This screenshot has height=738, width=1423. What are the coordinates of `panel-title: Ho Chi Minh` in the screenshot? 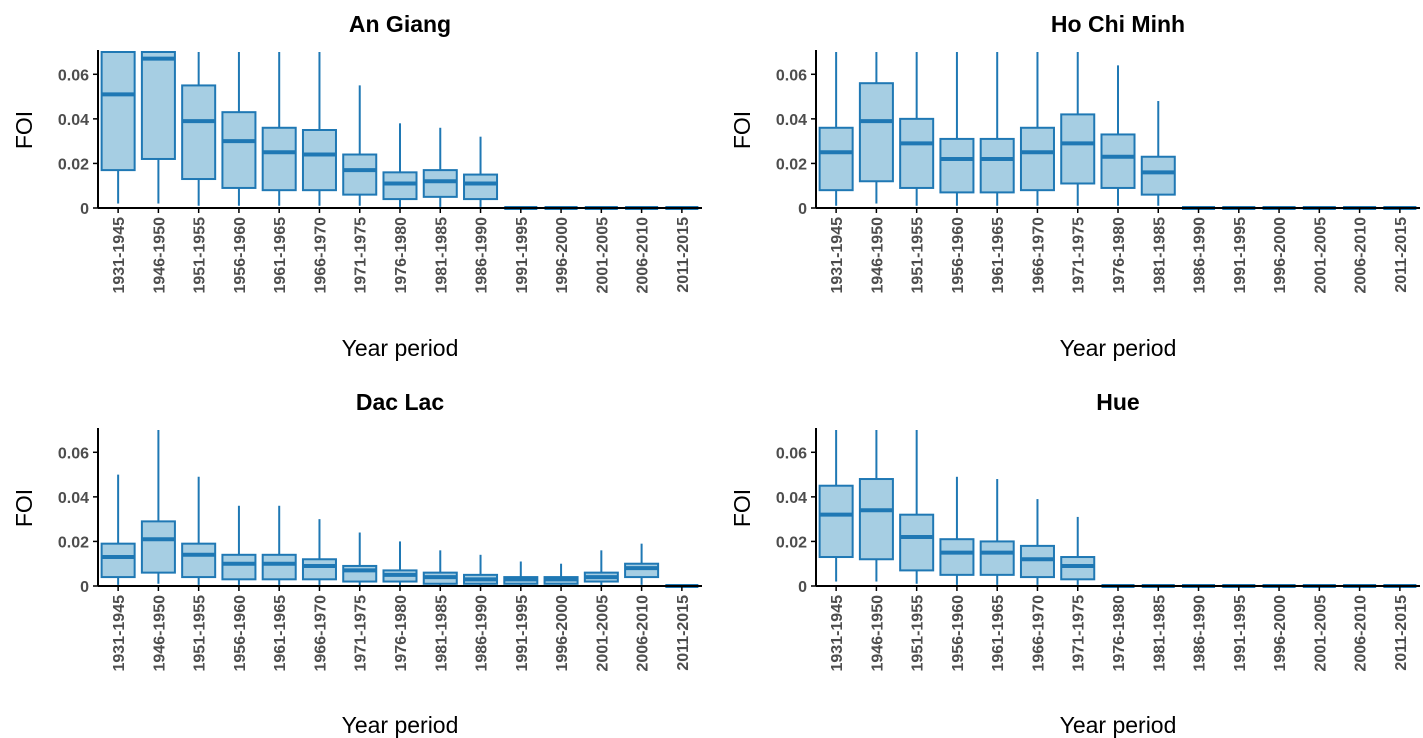 It's located at (1118, 24).